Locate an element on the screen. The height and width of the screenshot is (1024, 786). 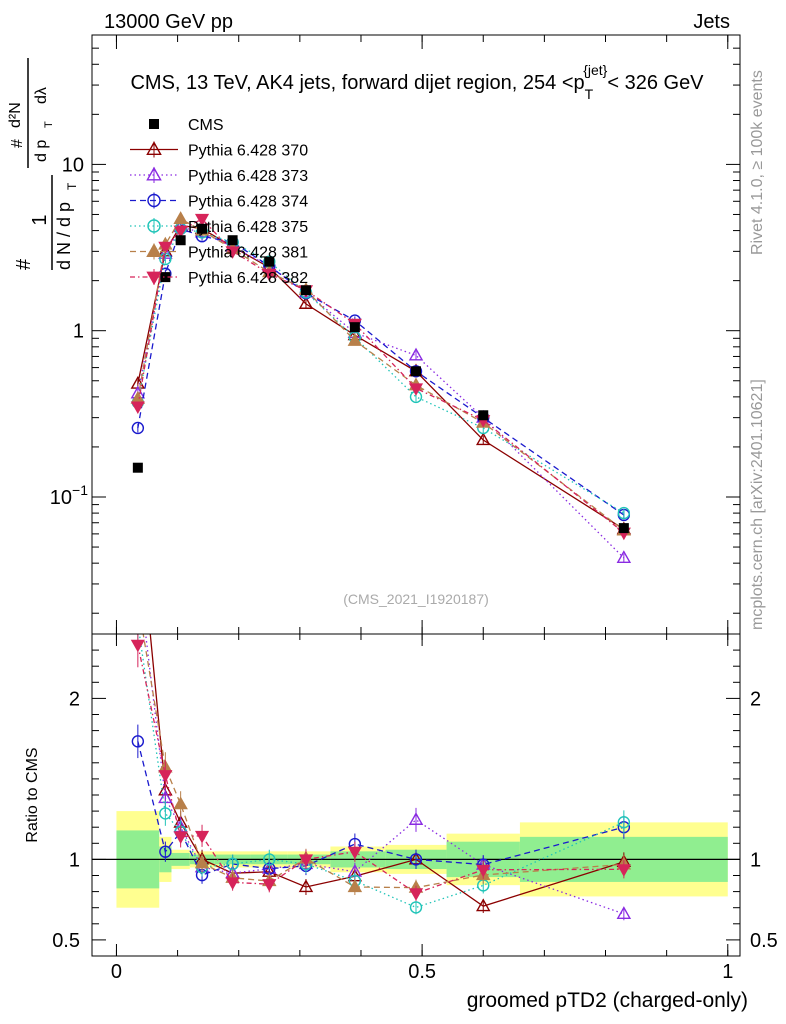
legend-label: CMS is located at coordinates (206, 125).